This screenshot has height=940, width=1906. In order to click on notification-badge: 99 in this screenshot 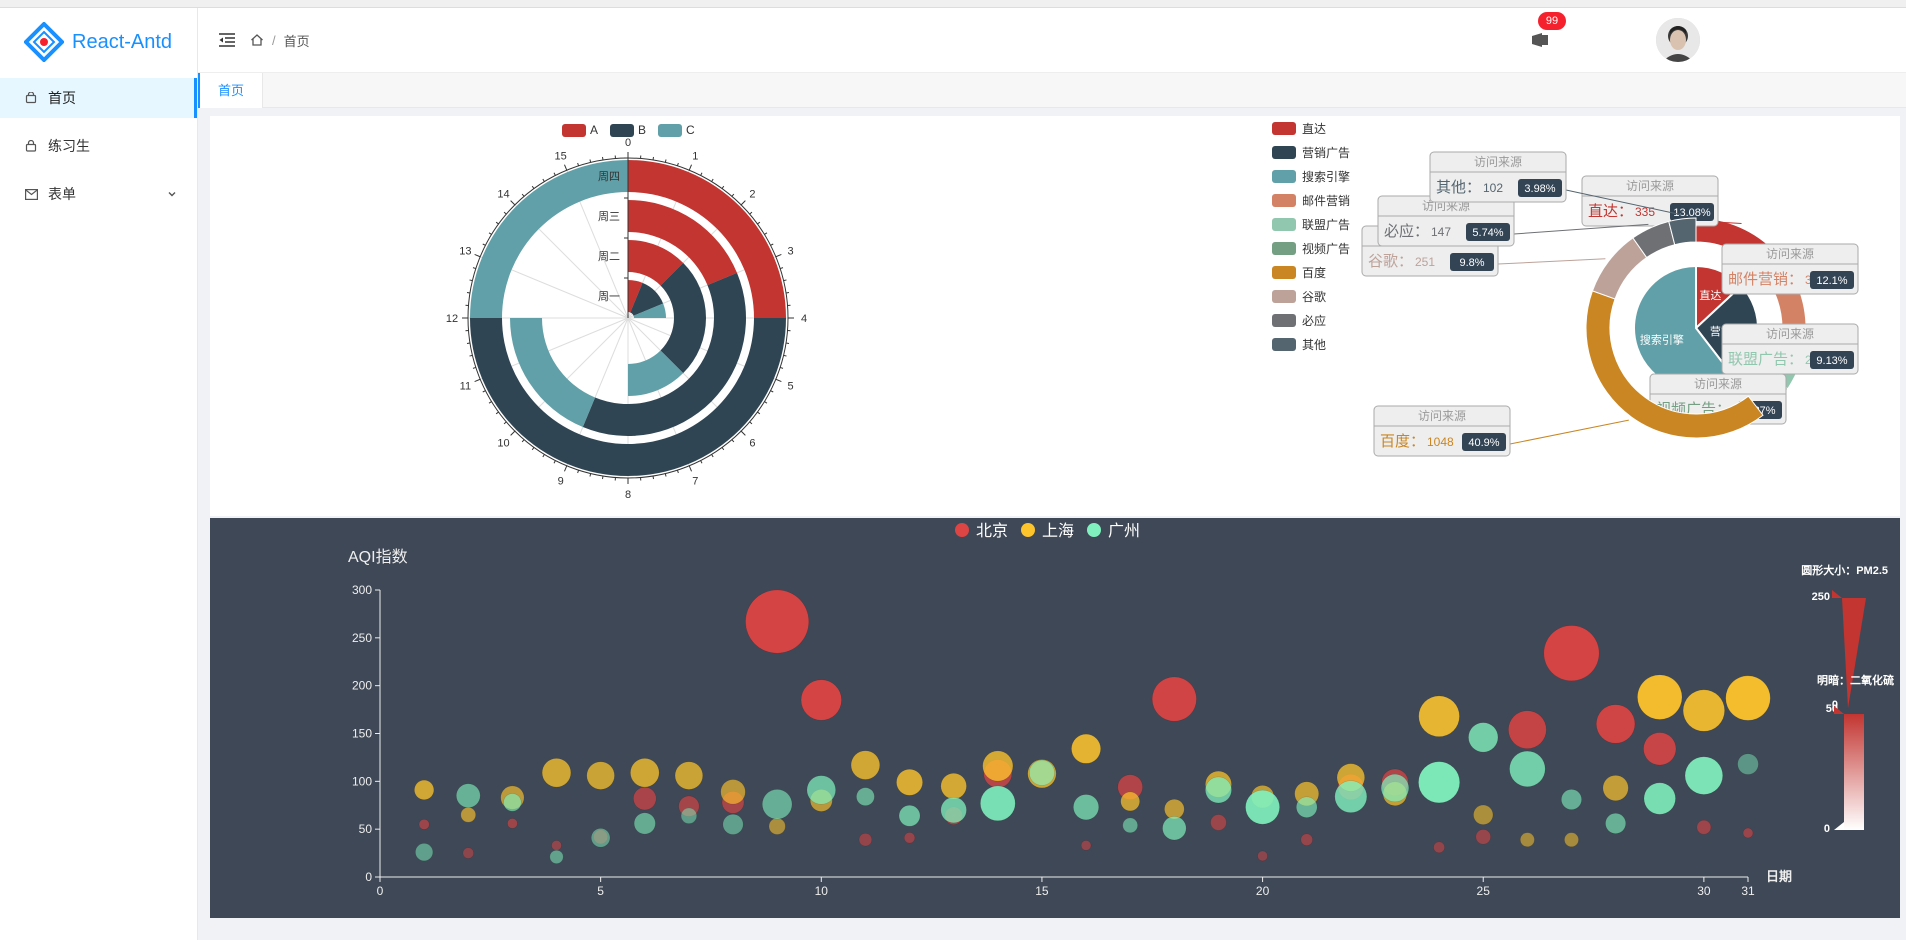, I will do `click(1552, 21)`.